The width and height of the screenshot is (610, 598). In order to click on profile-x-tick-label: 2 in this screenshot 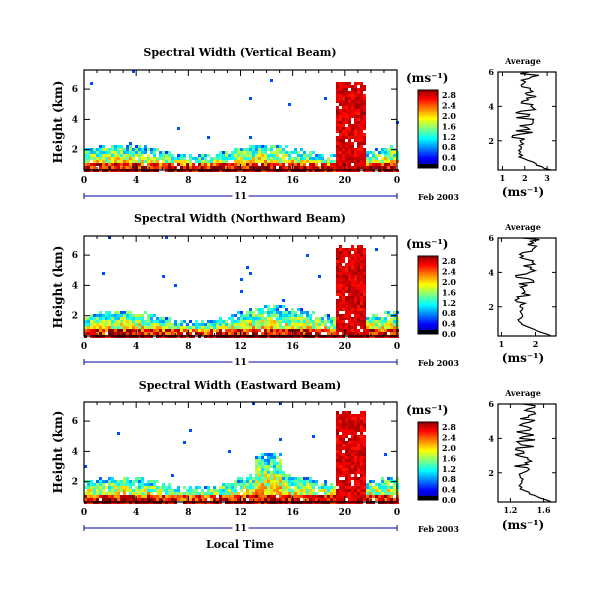, I will do `click(536, 344)`.